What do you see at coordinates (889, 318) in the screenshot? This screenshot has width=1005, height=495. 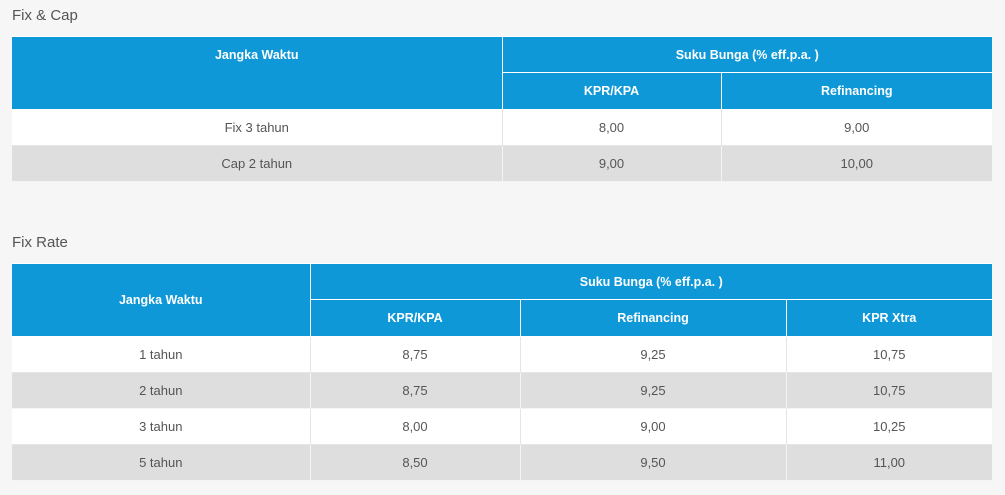 I see `column-header-kpr-xtra: KPR Xtra` at bounding box center [889, 318].